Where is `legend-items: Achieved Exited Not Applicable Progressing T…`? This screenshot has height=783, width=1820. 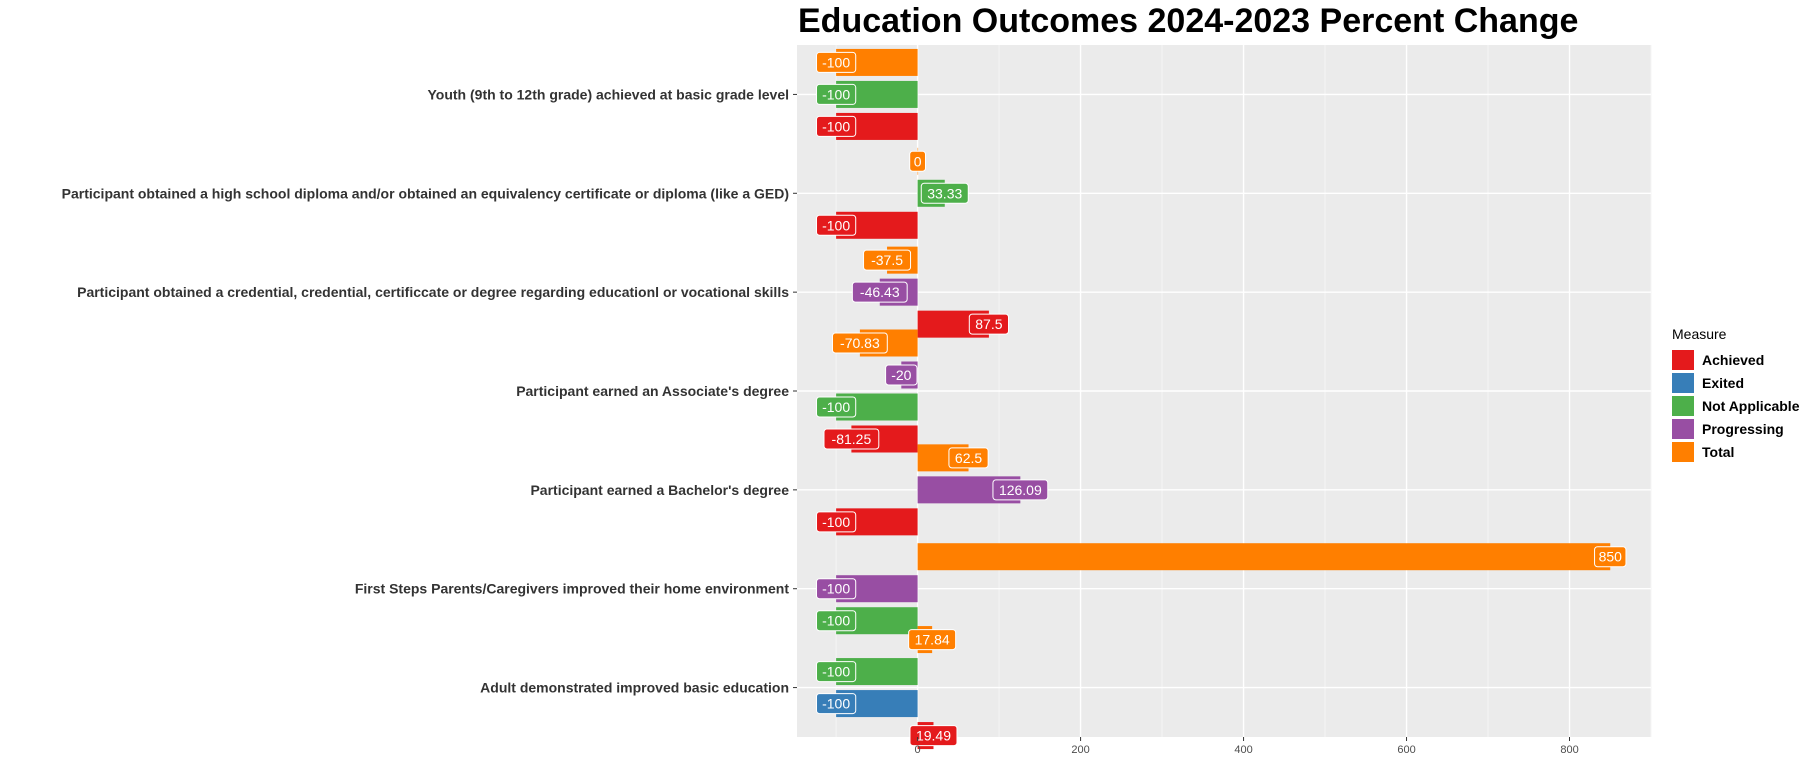 legend-items: Achieved Exited Not Applicable Progressing T… is located at coordinates (1736, 405).